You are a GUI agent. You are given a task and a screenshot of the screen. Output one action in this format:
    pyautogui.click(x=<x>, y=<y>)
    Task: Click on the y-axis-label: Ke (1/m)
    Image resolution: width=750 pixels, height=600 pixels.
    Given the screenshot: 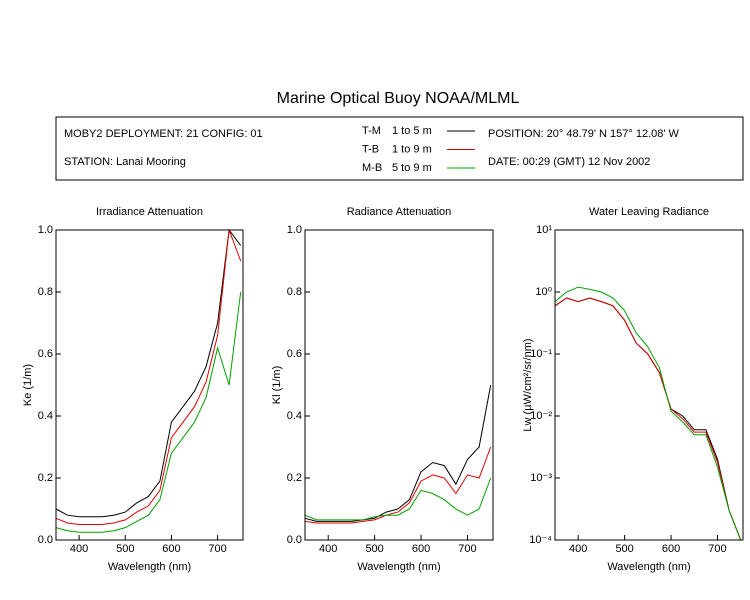 What is the action you would take?
    pyautogui.click(x=28, y=385)
    